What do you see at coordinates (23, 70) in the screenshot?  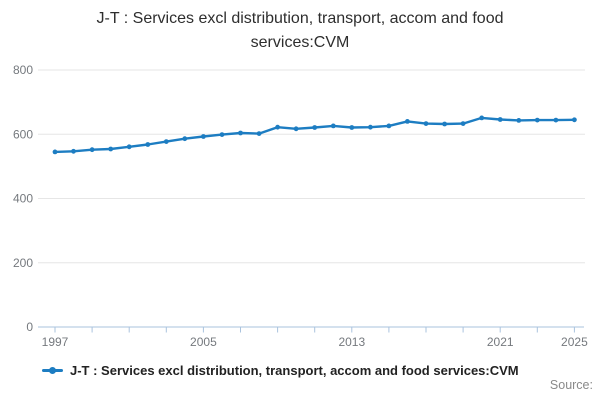 I see `y-axis-tick-label: 800` at bounding box center [23, 70].